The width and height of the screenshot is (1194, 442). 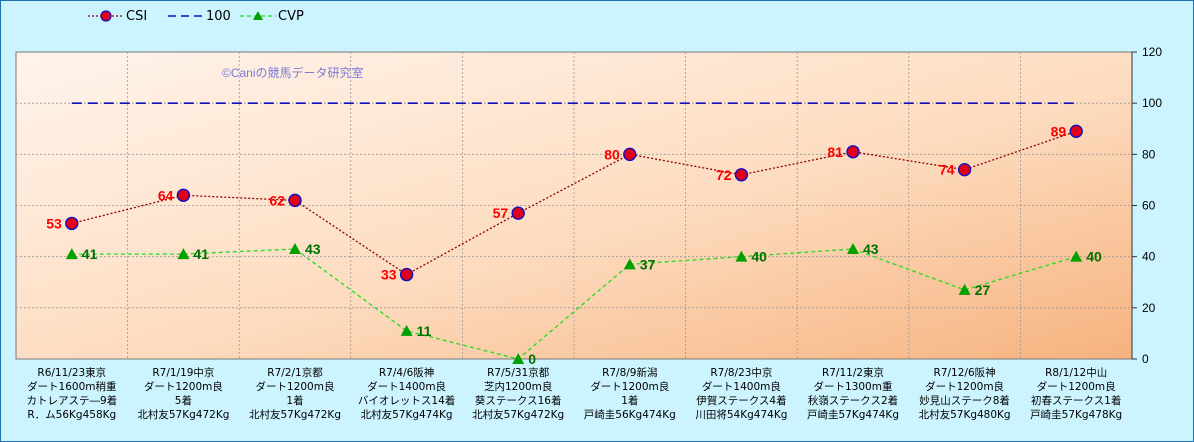 What do you see at coordinates (406, 373) in the screenshot?
I see `x-tick-label-line: R7/4/6阪神` at bounding box center [406, 373].